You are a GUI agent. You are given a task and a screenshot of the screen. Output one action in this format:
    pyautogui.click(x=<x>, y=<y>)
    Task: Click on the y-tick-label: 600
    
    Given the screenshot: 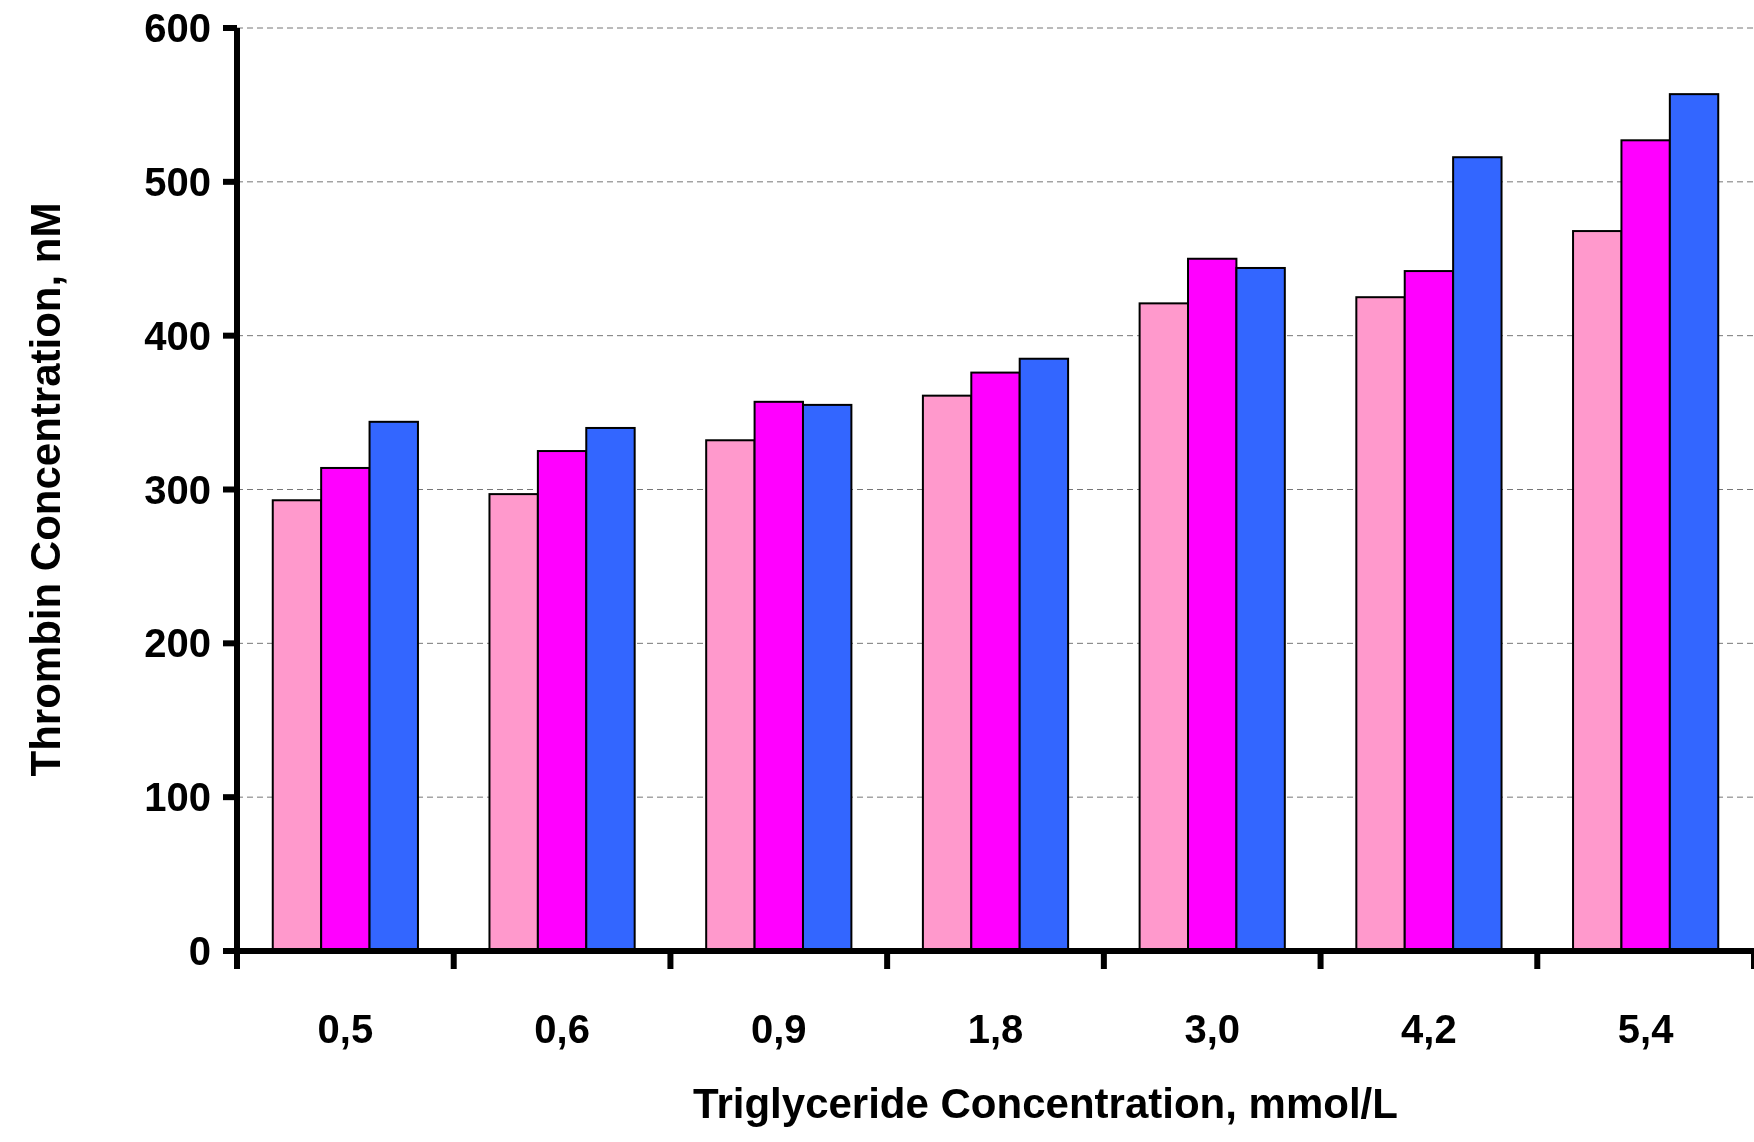 What is the action you would take?
    pyautogui.click(x=177, y=28)
    